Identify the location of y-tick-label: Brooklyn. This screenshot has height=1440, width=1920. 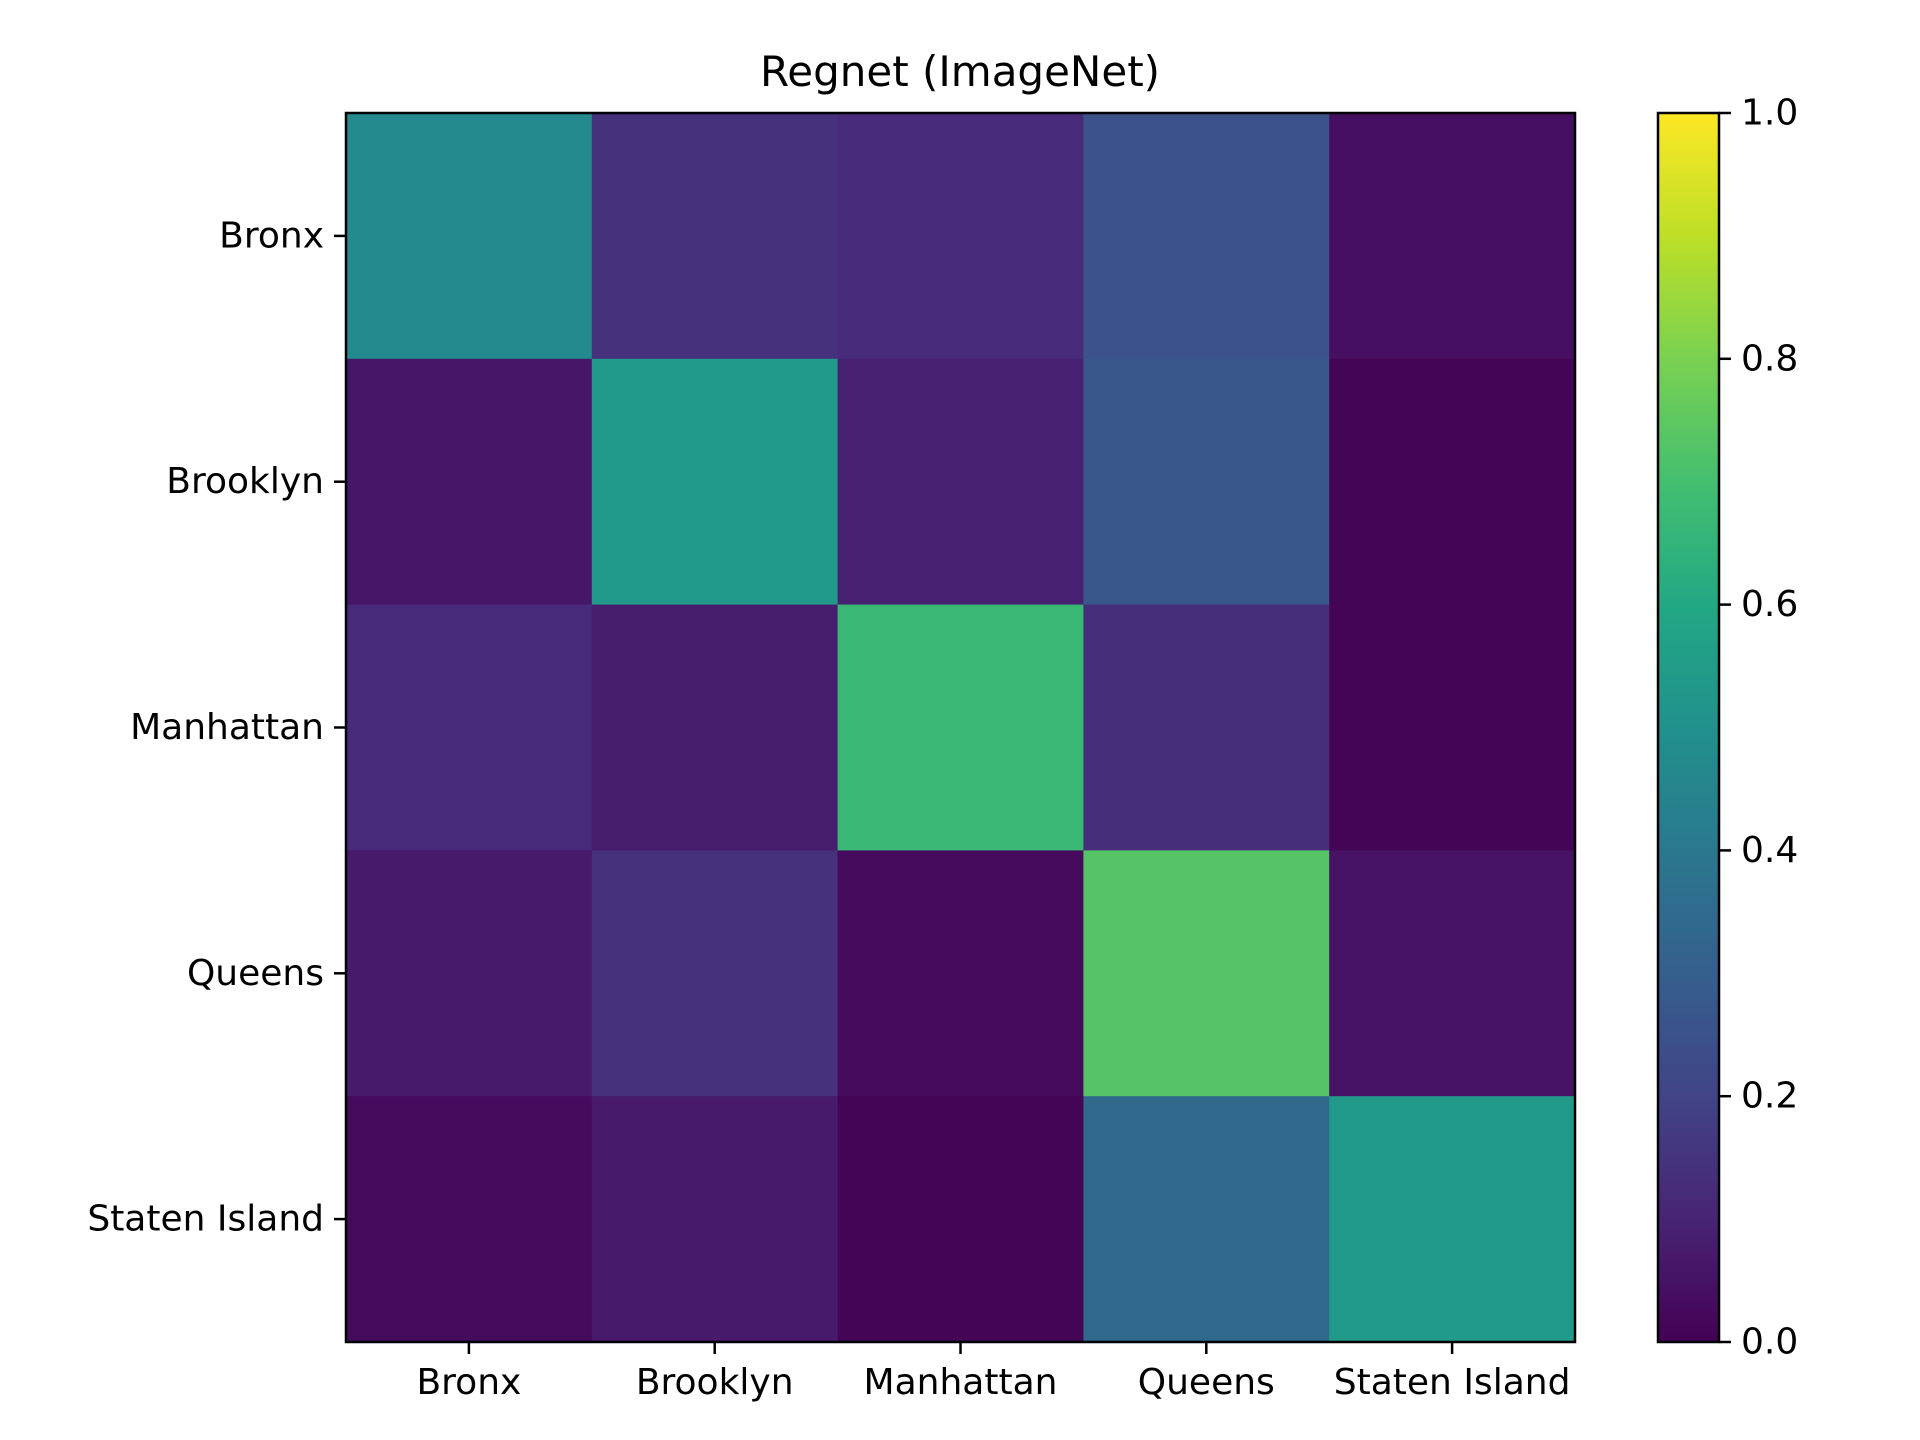
(245, 481).